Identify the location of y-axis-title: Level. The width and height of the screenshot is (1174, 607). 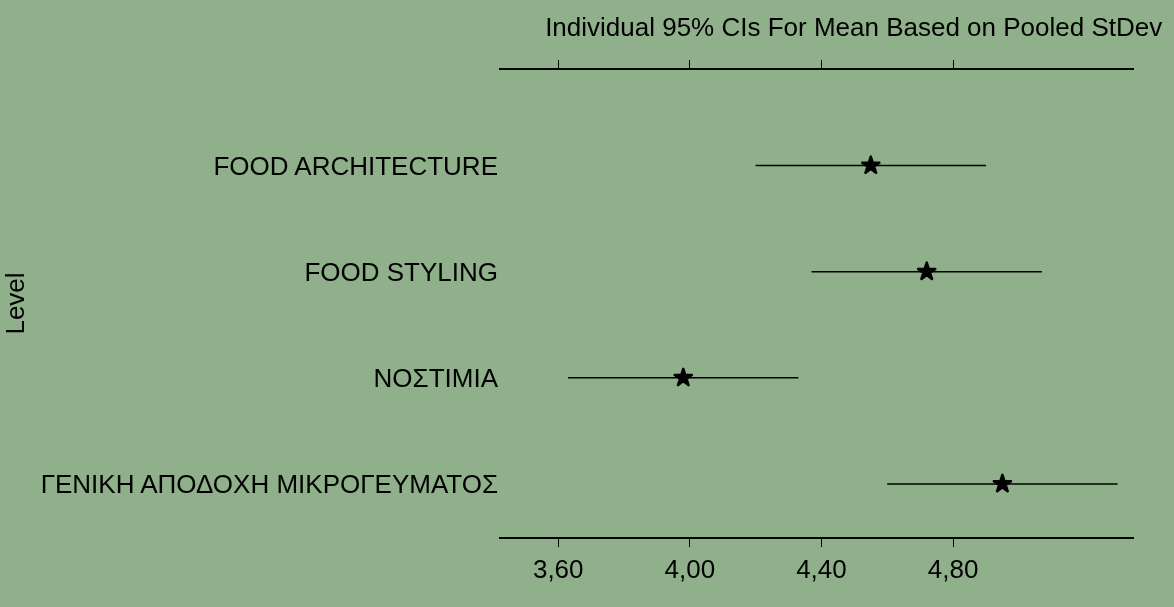
(15, 303).